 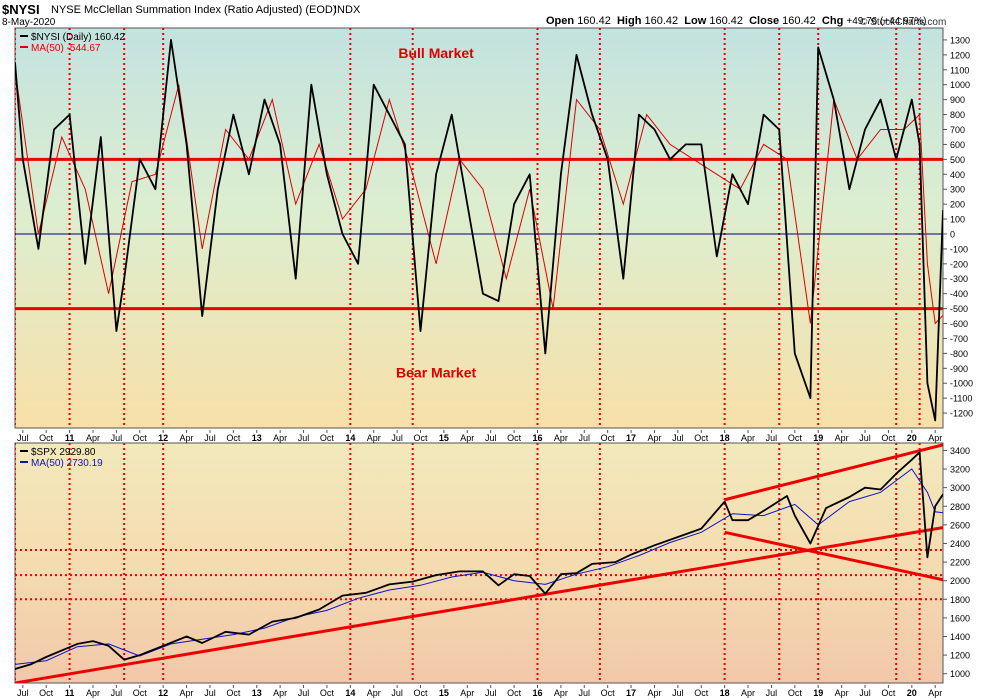 I want to click on nysi-y-tick-label: -400, so click(x=959, y=294).